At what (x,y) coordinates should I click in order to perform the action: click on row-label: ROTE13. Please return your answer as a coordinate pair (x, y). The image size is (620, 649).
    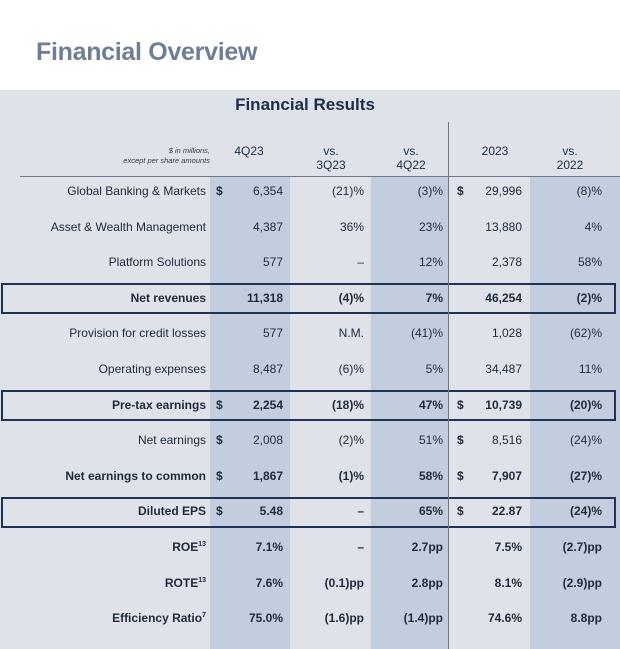
    Looking at the image, I should click on (185, 582).